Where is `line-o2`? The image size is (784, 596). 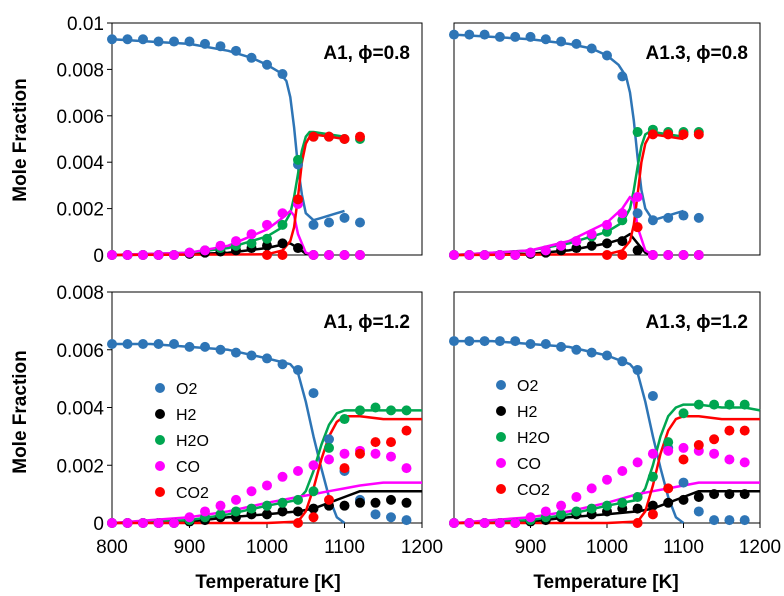 line-o2 is located at coordinates (228, 129).